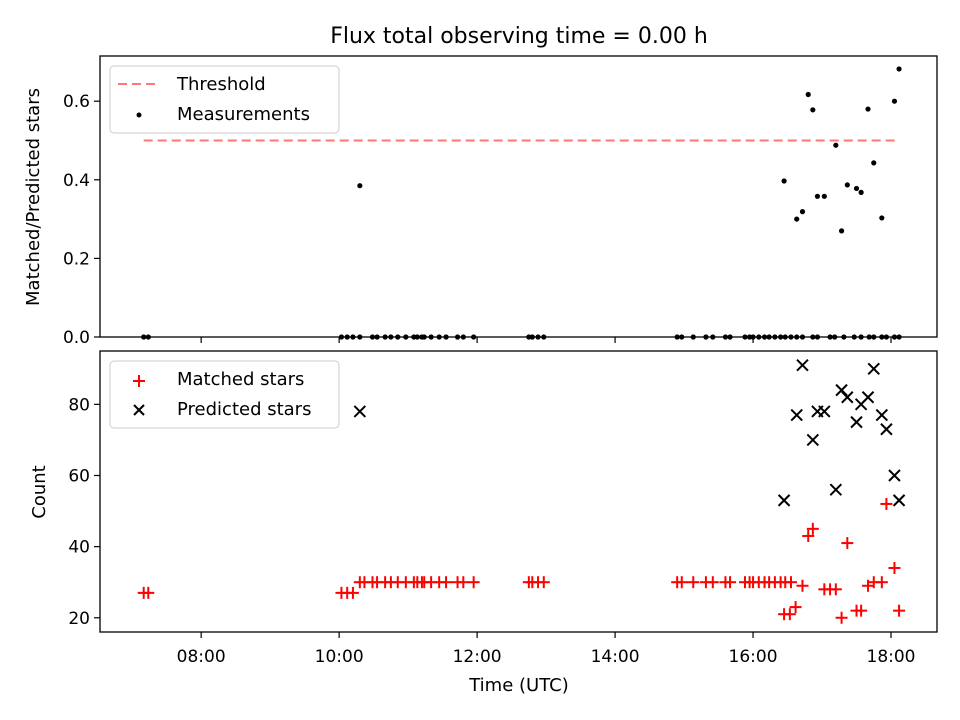 The height and width of the screenshot is (720, 960). I want to click on chart-title: Flux total observing time = 0.00 h, so click(519, 36).